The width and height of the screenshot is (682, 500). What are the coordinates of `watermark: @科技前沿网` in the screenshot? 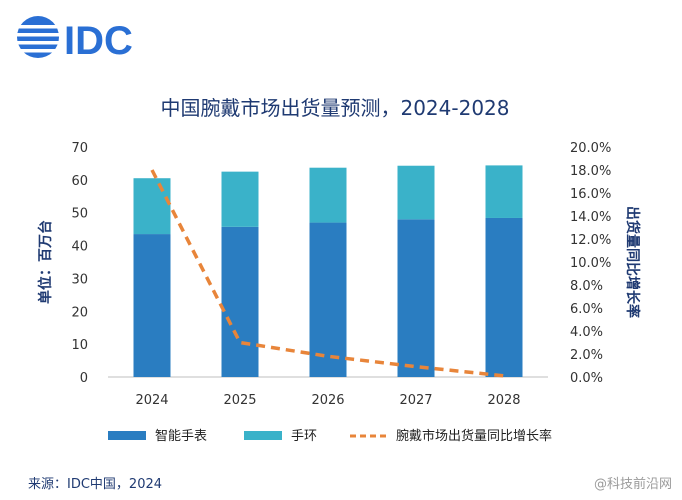 It's located at (633, 484).